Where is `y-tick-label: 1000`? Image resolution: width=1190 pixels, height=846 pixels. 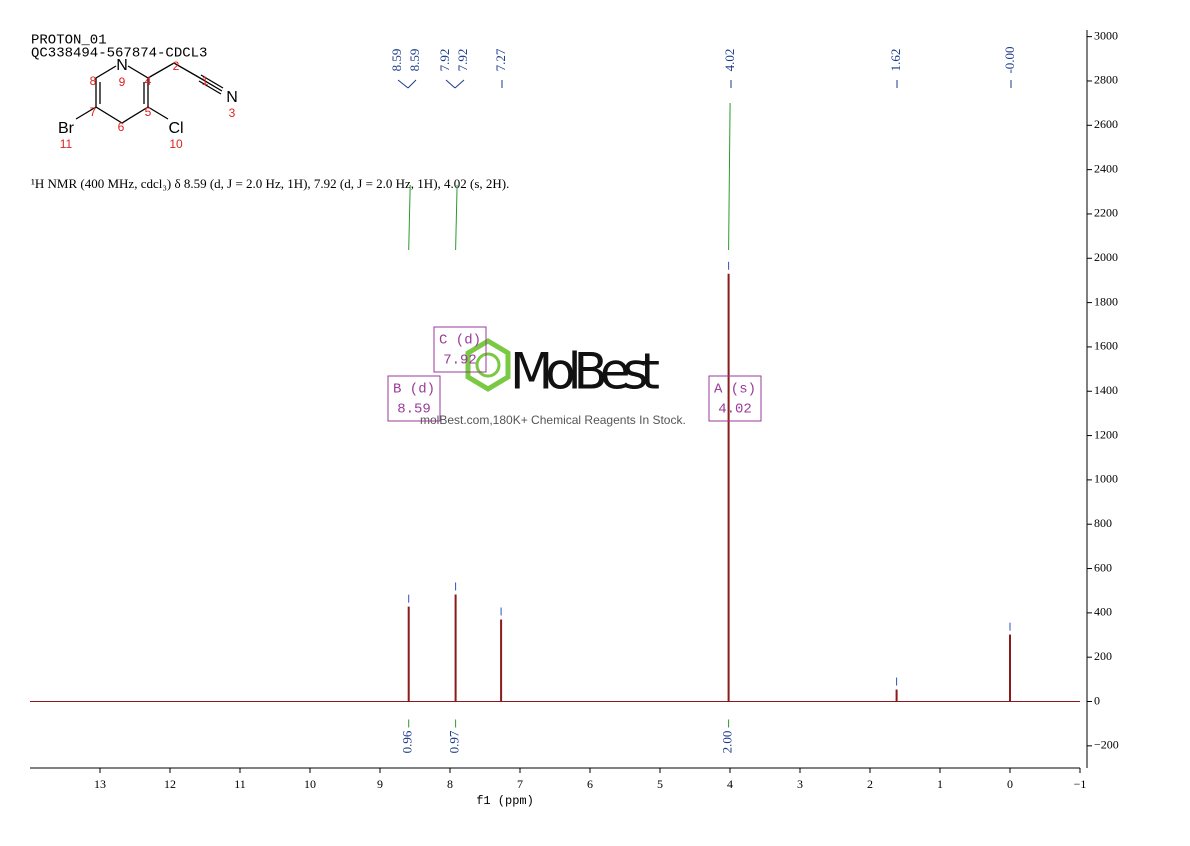
y-tick-label: 1000 is located at coordinates (1106, 479).